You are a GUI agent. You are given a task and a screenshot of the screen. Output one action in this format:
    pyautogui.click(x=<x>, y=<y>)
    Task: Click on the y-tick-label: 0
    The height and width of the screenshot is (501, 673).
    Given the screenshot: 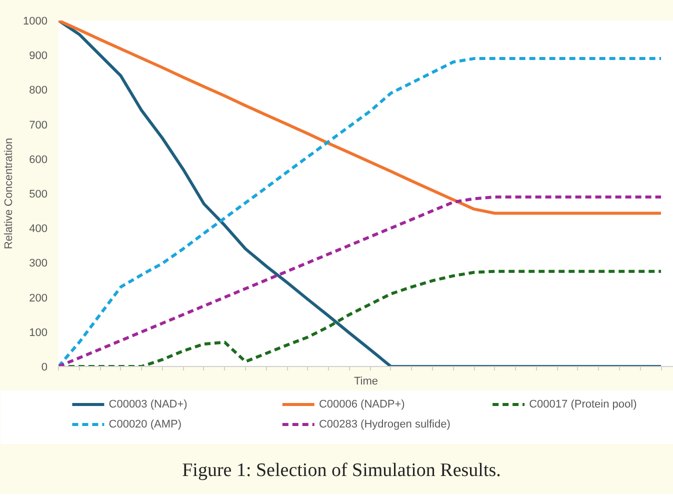 What is the action you would take?
    pyautogui.click(x=44, y=368)
    